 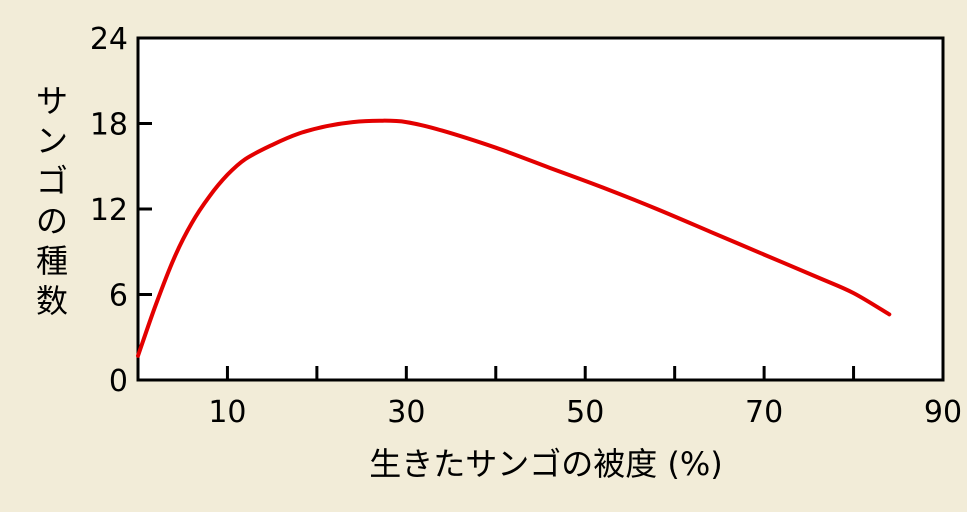 I want to click on y-tick-label: 6, so click(x=118, y=296).